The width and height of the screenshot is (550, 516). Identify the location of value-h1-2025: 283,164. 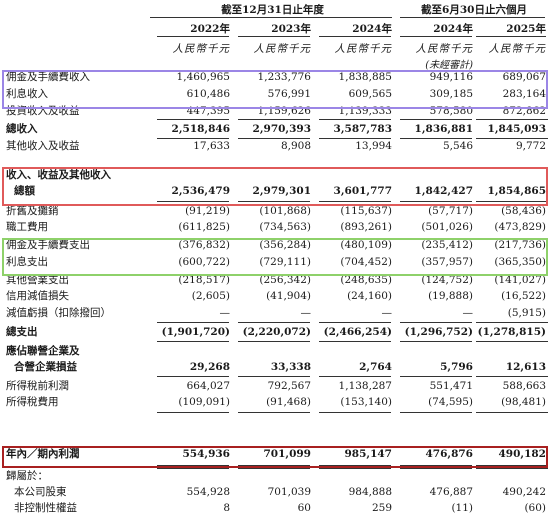
(524, 94).